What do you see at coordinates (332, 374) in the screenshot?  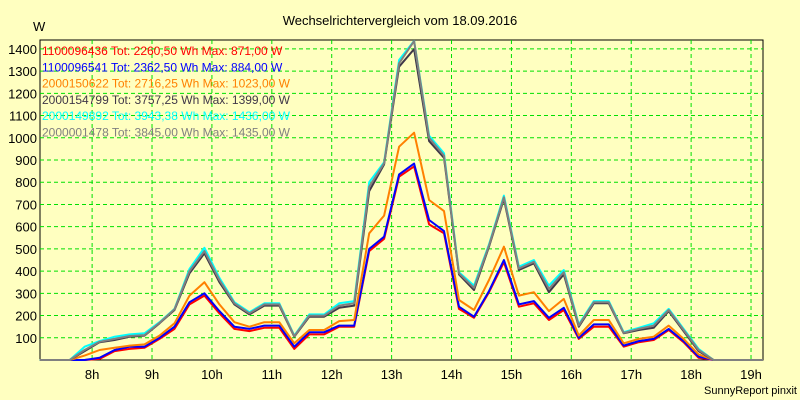 I see `x-tick-label: 12h` at bounding box center [332, 374].